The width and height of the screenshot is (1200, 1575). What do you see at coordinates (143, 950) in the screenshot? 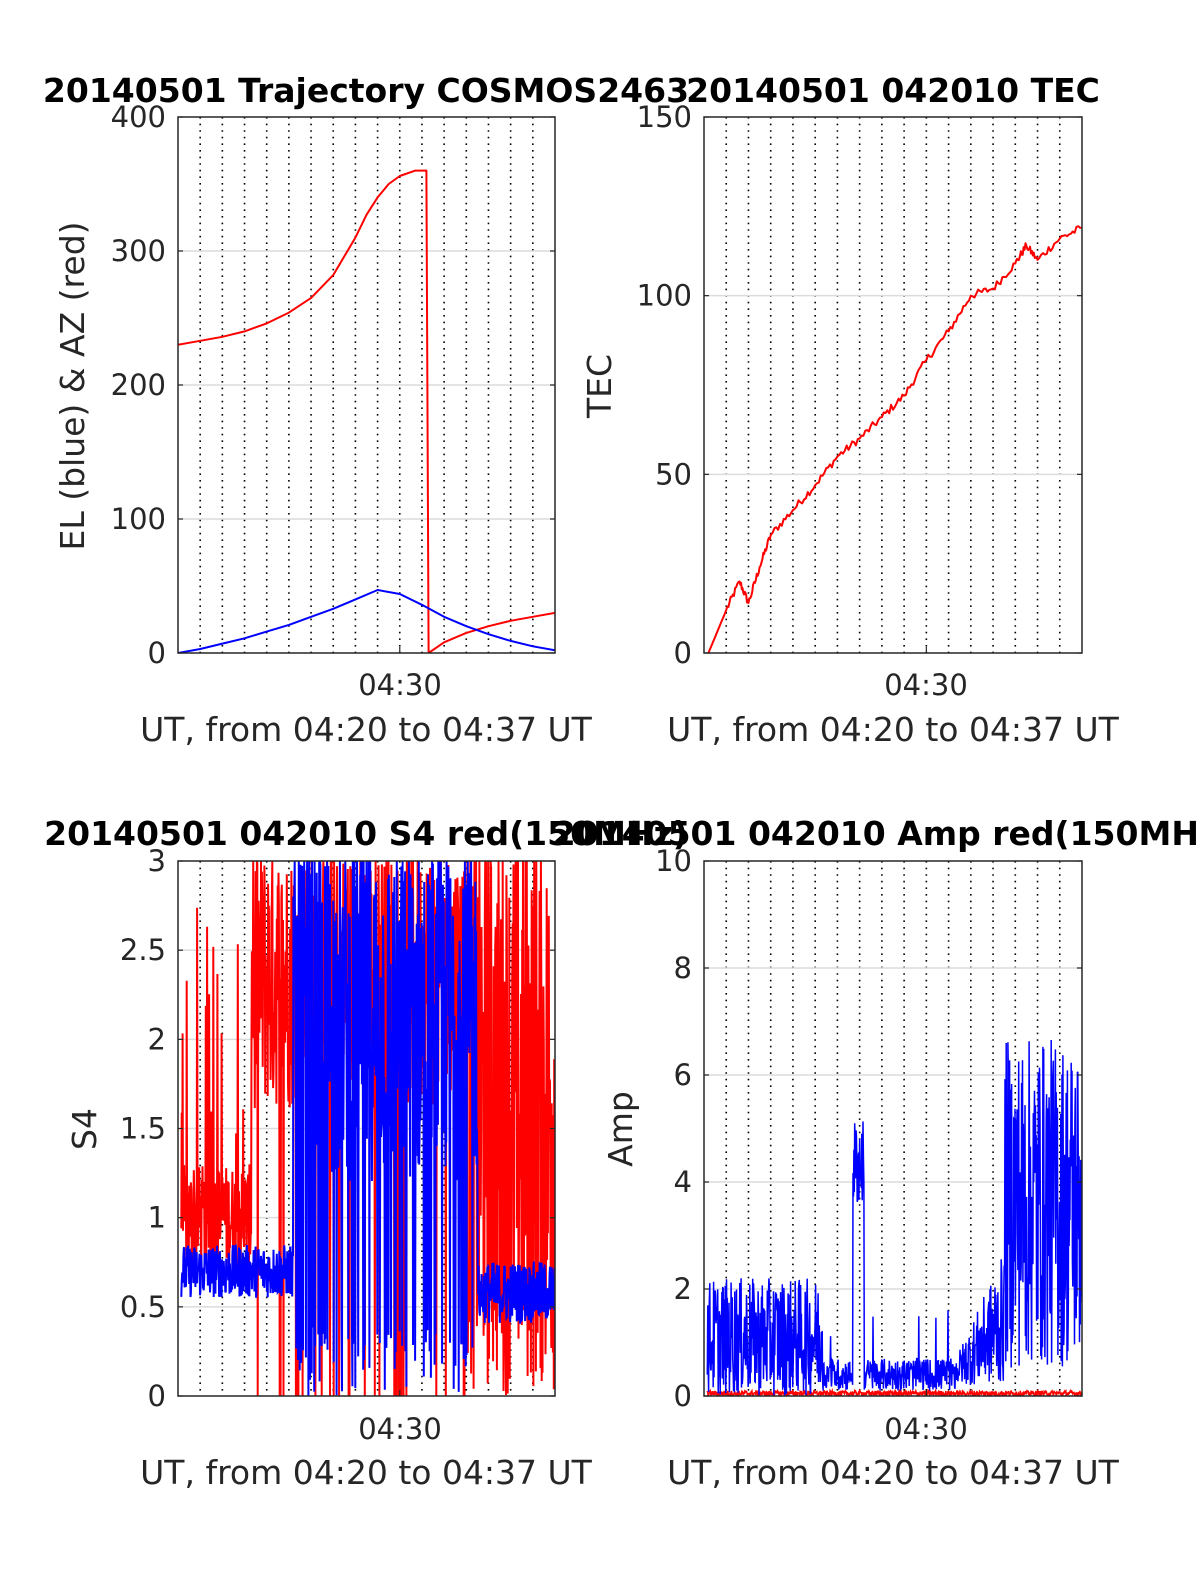
I see `y-tick-label: 2.5` at bounding box center [143, 950].